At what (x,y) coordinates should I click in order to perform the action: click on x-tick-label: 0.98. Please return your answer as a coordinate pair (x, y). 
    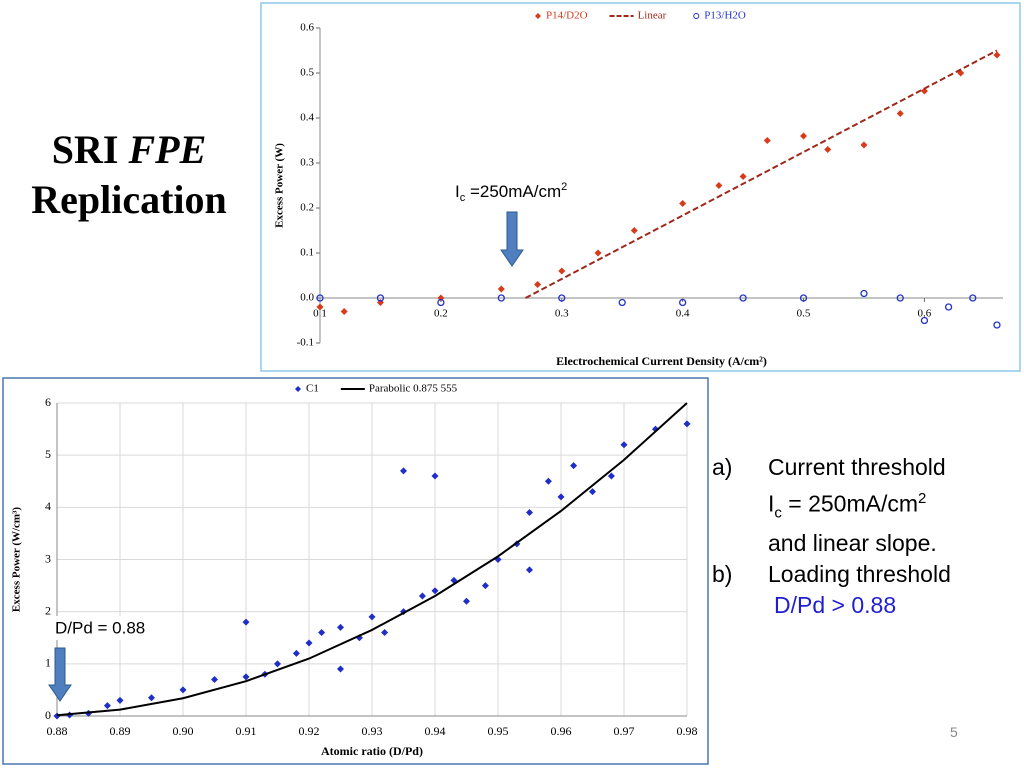
    Looking at the image, I should click on (687, 731).